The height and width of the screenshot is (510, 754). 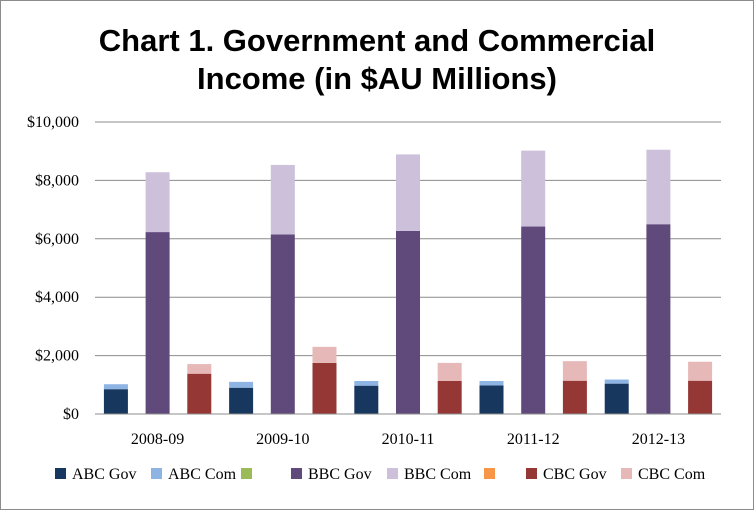 I want to click on chart-title-line-1: Chart 1. Government and Commercial, so click(x=377, y=40).